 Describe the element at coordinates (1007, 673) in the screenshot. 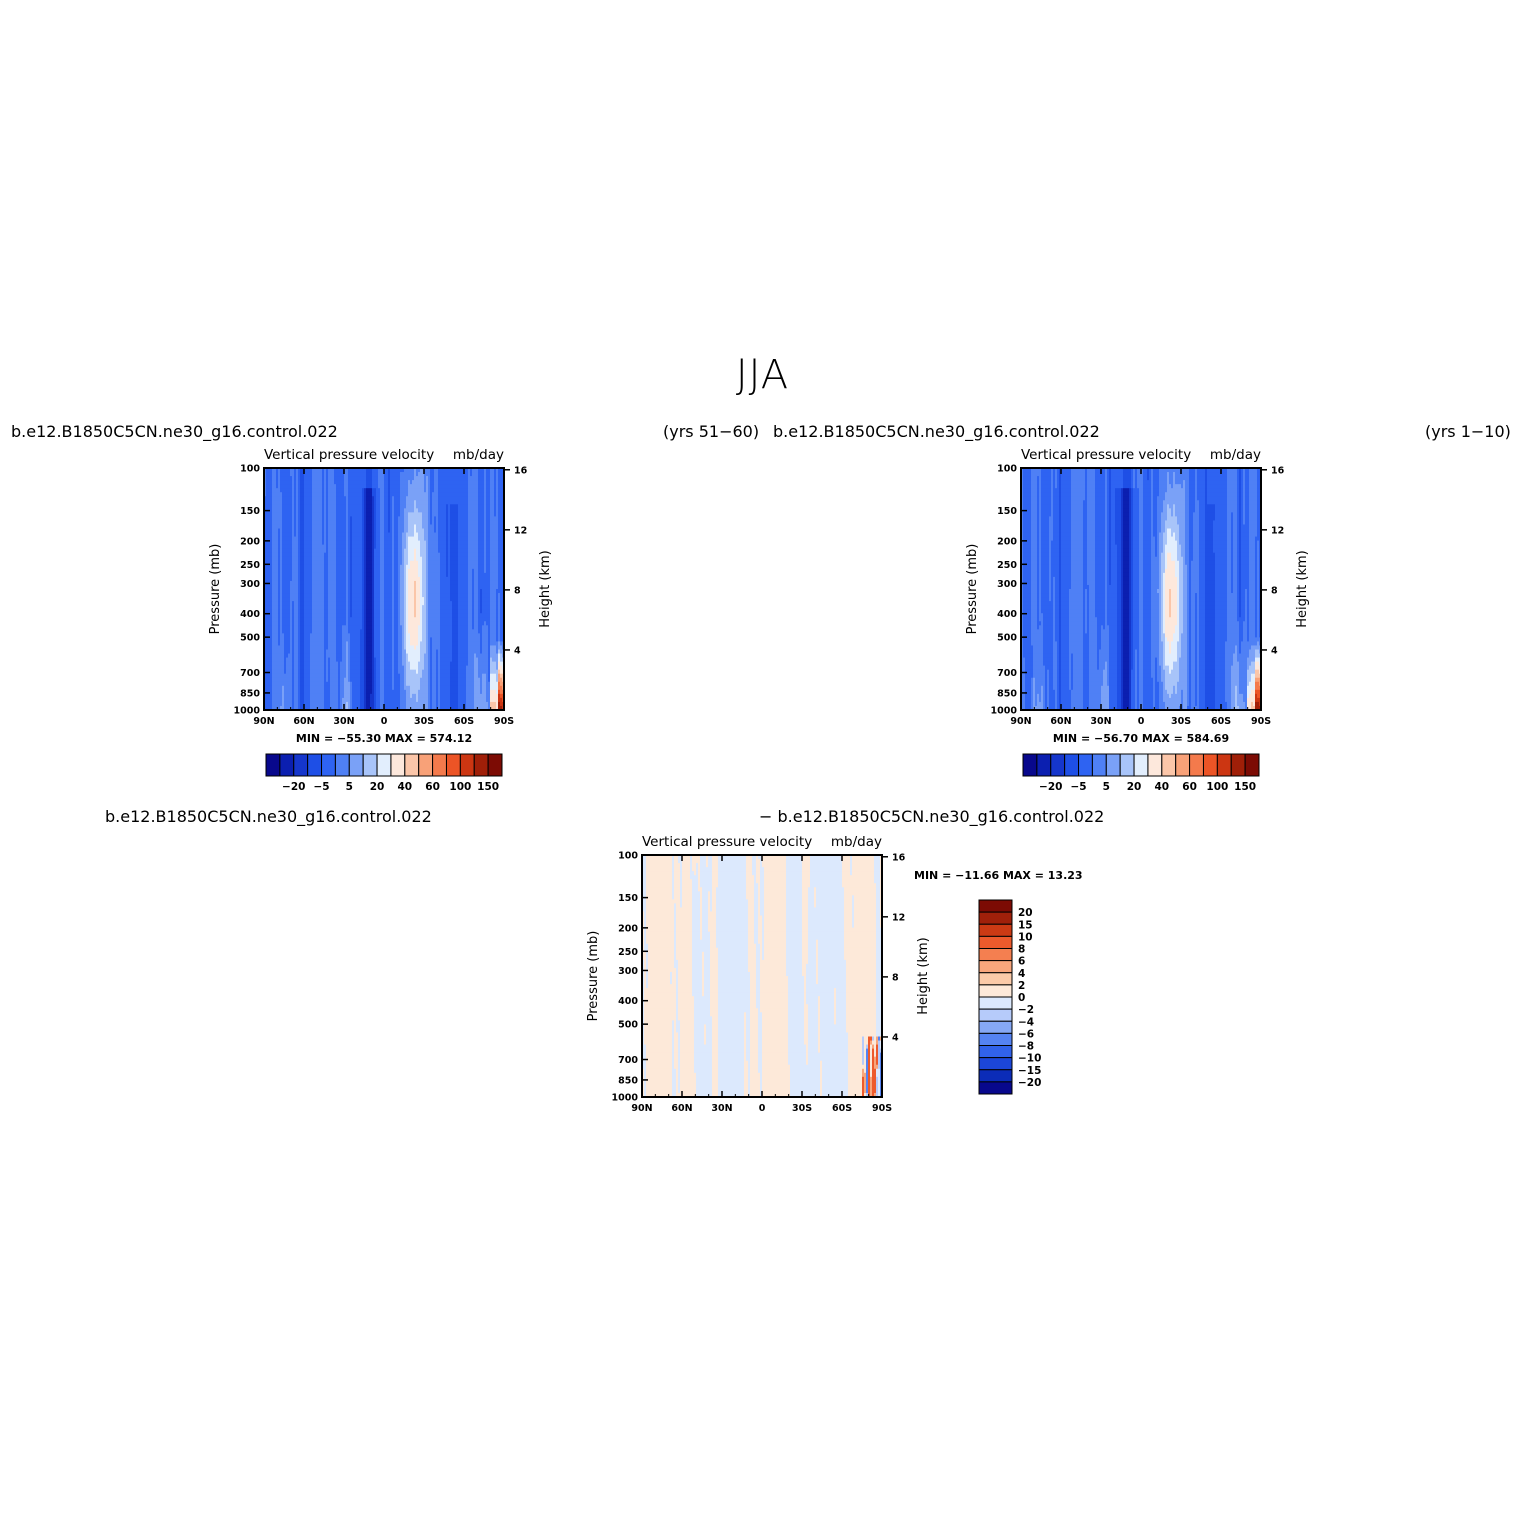

I see `y-tick-label-right: 700` at that location.